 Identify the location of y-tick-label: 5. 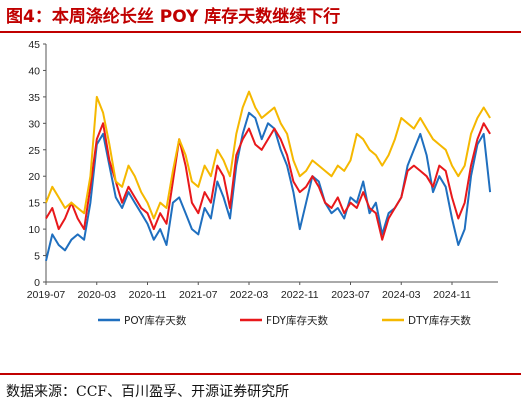
(37, 257).